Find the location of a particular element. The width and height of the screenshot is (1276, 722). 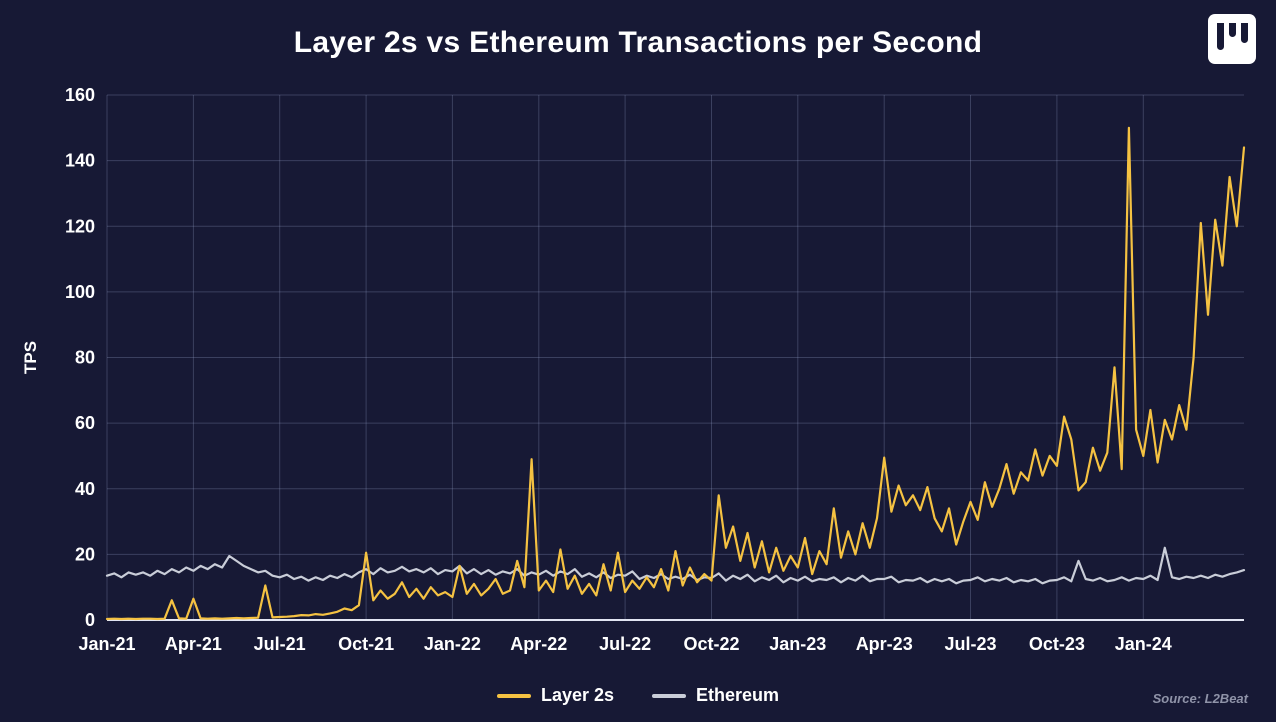

y-tick-label: 40 is located at coordinates (85, 489).